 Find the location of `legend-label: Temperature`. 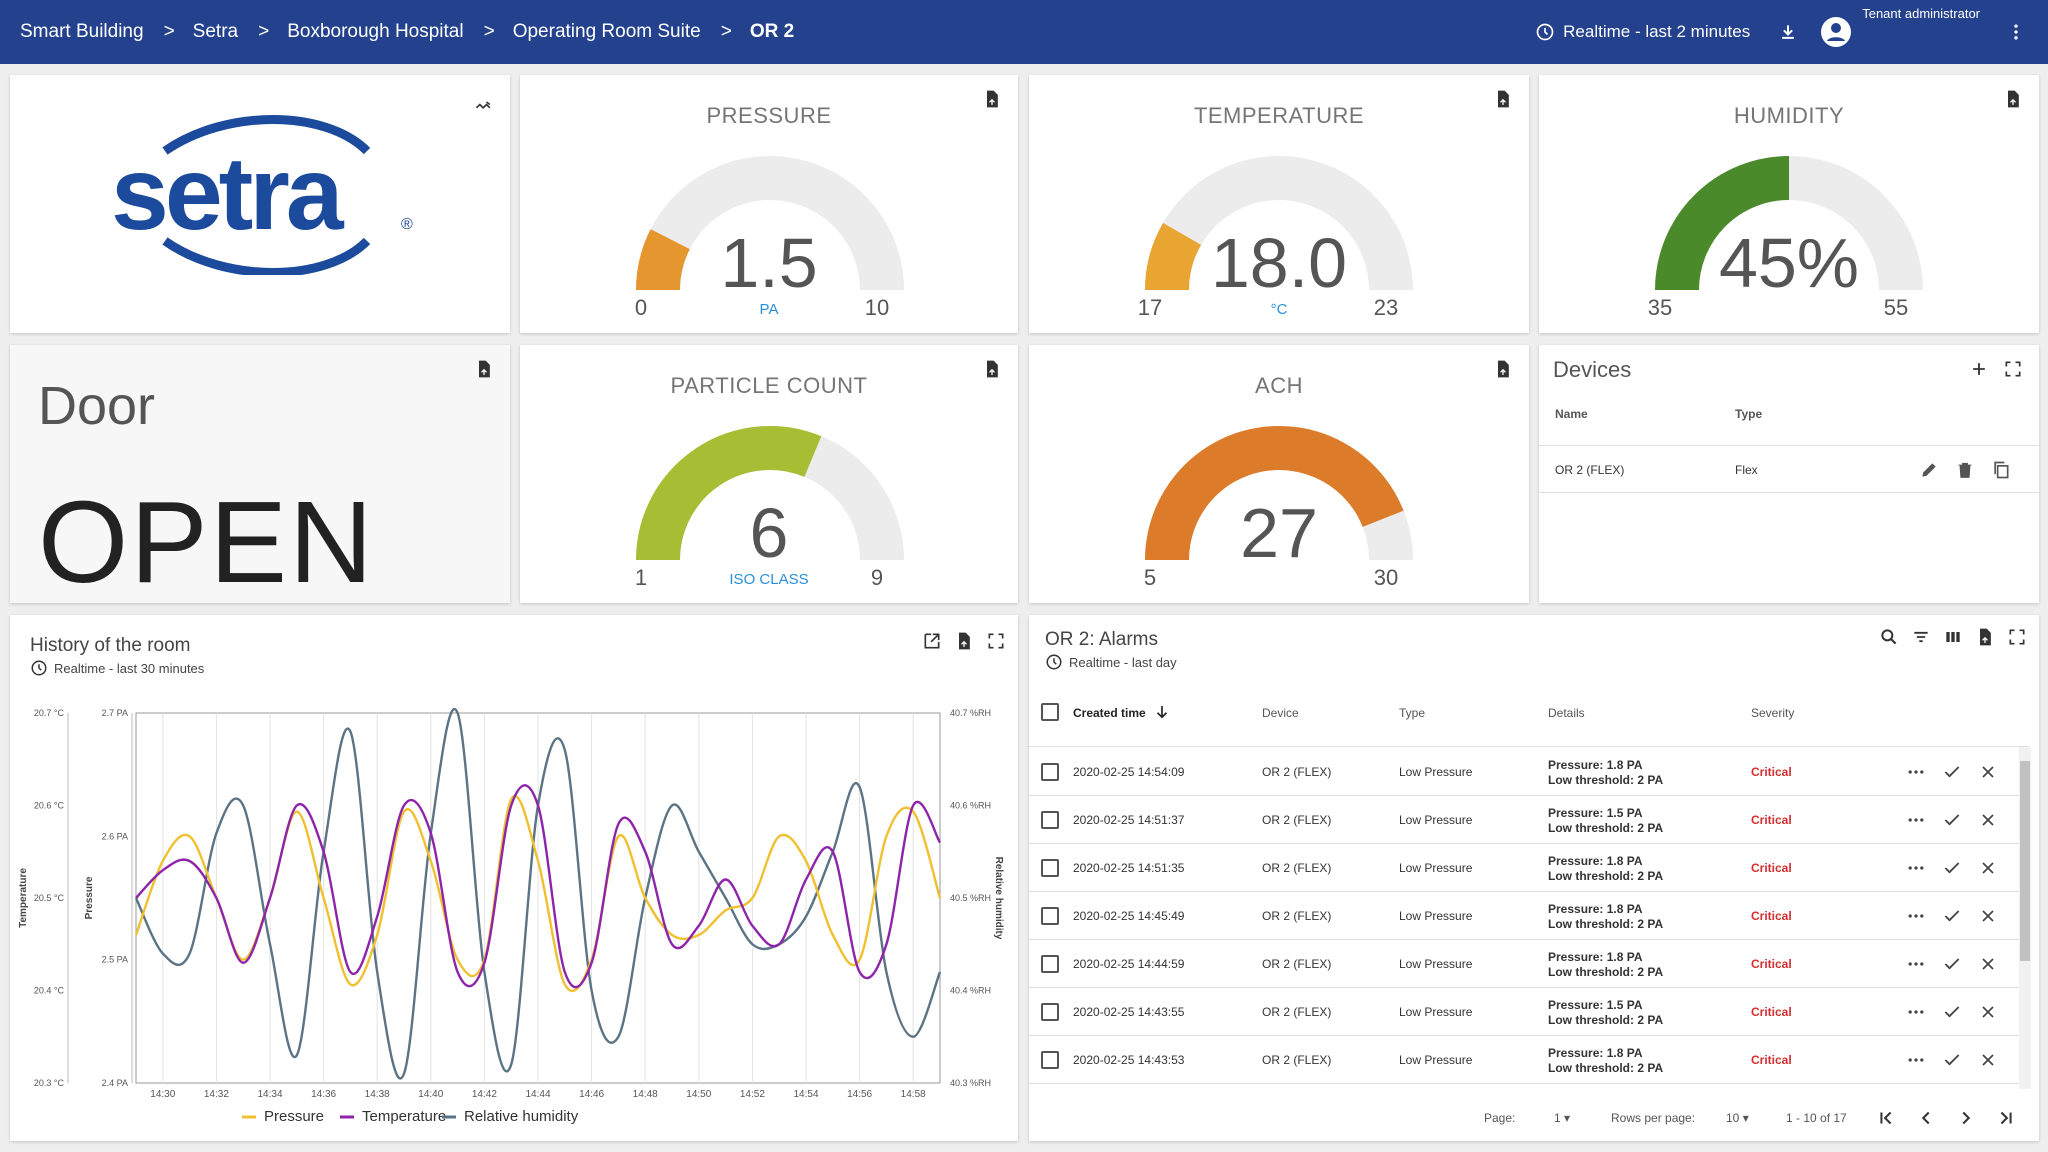

legend-label: Temperature is located at coordinates (404, 1116).